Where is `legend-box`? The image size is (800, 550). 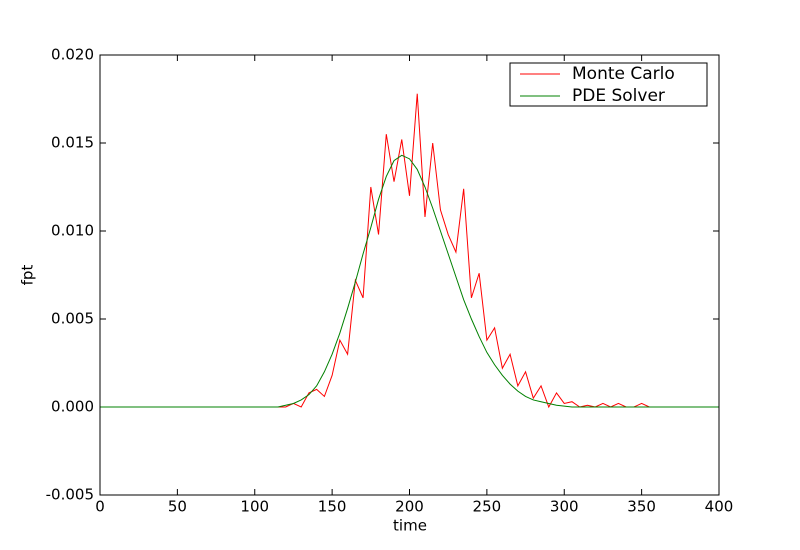
legend-box is located at coordinates (608, 84).